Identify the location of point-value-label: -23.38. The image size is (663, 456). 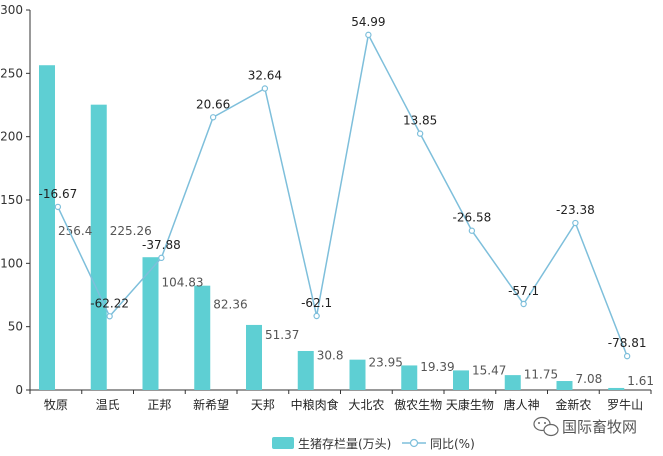
(575, 210).